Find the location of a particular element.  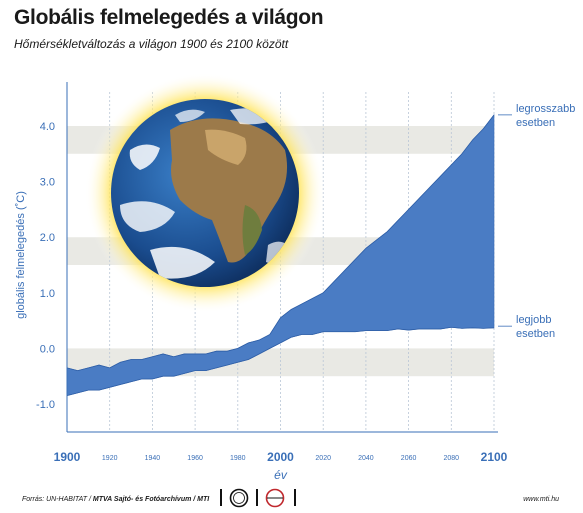

x-tick-label-minor: 2020 is located at coordinates (323, 458).